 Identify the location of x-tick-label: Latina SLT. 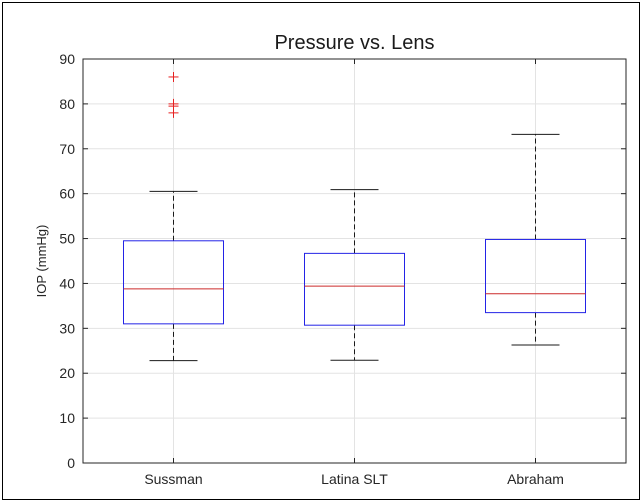
(354, 479).